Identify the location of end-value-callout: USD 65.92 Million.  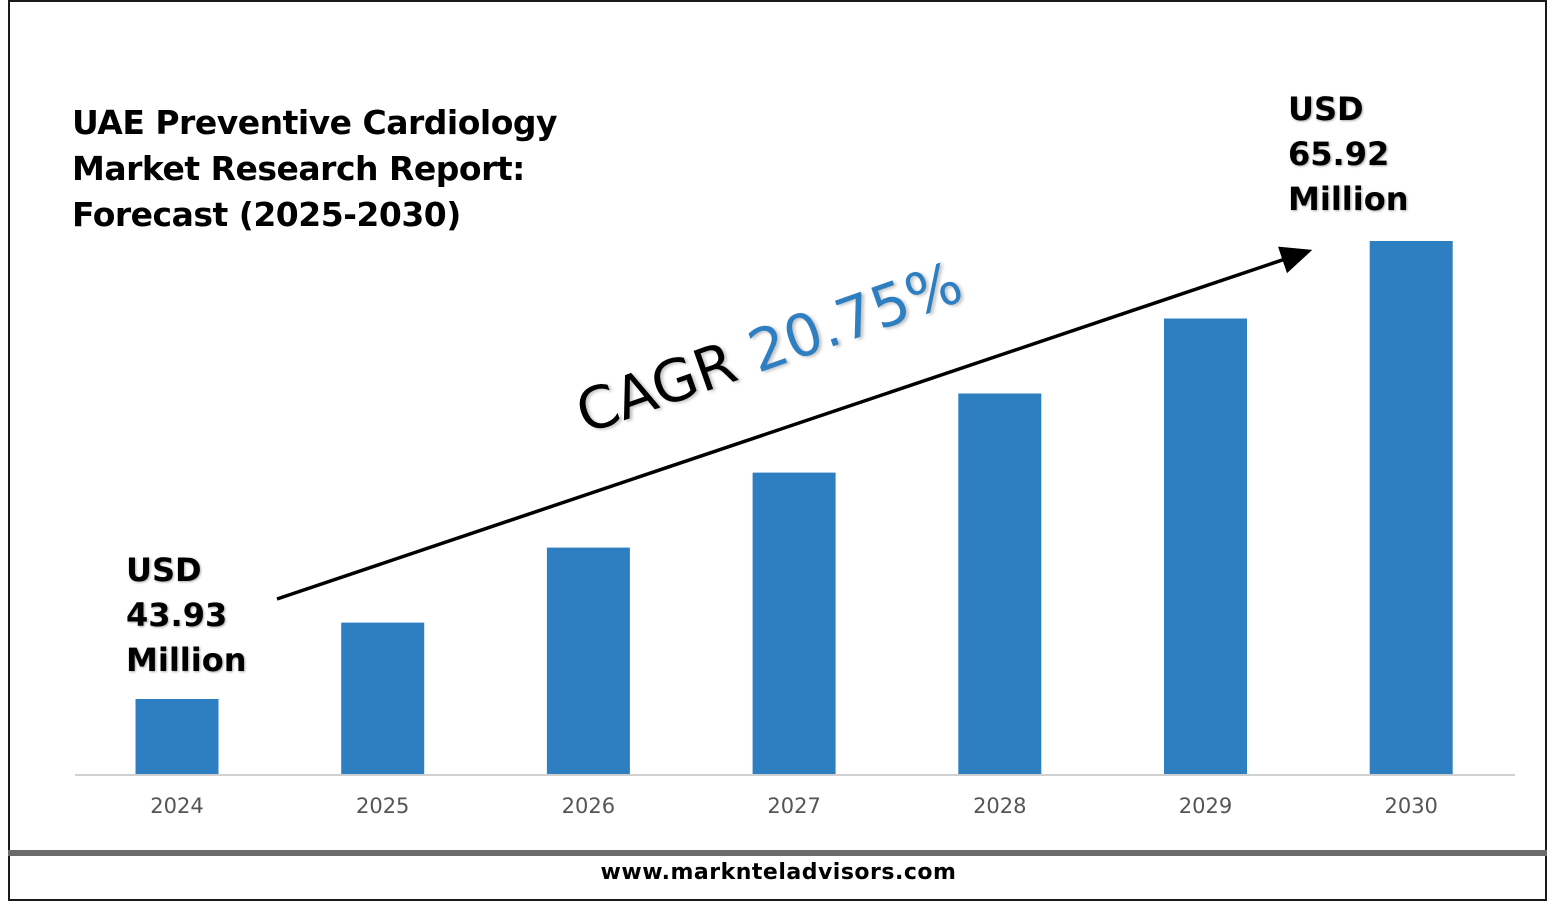
(1348, 154).